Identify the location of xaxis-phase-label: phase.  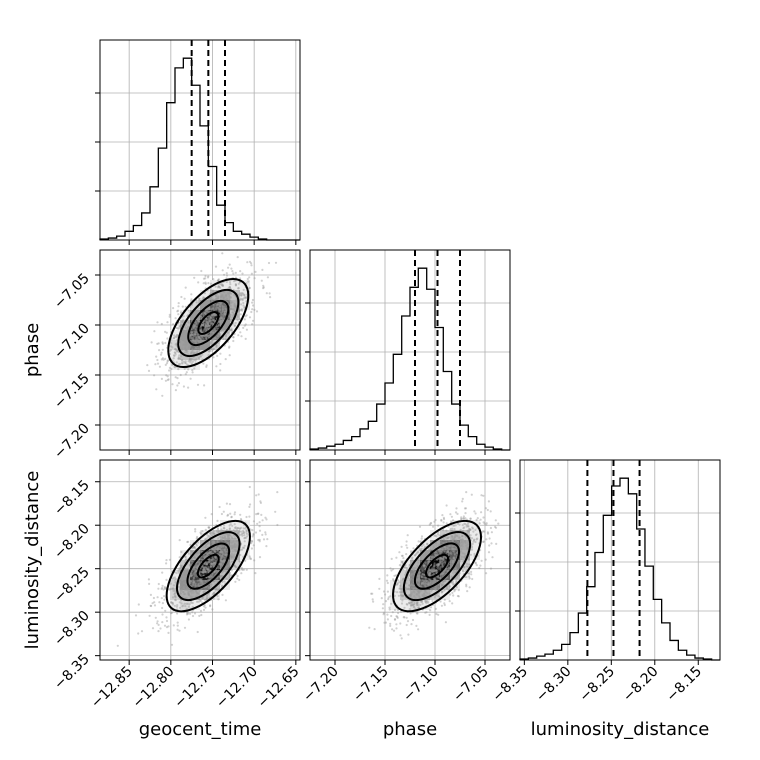
(410, 729).